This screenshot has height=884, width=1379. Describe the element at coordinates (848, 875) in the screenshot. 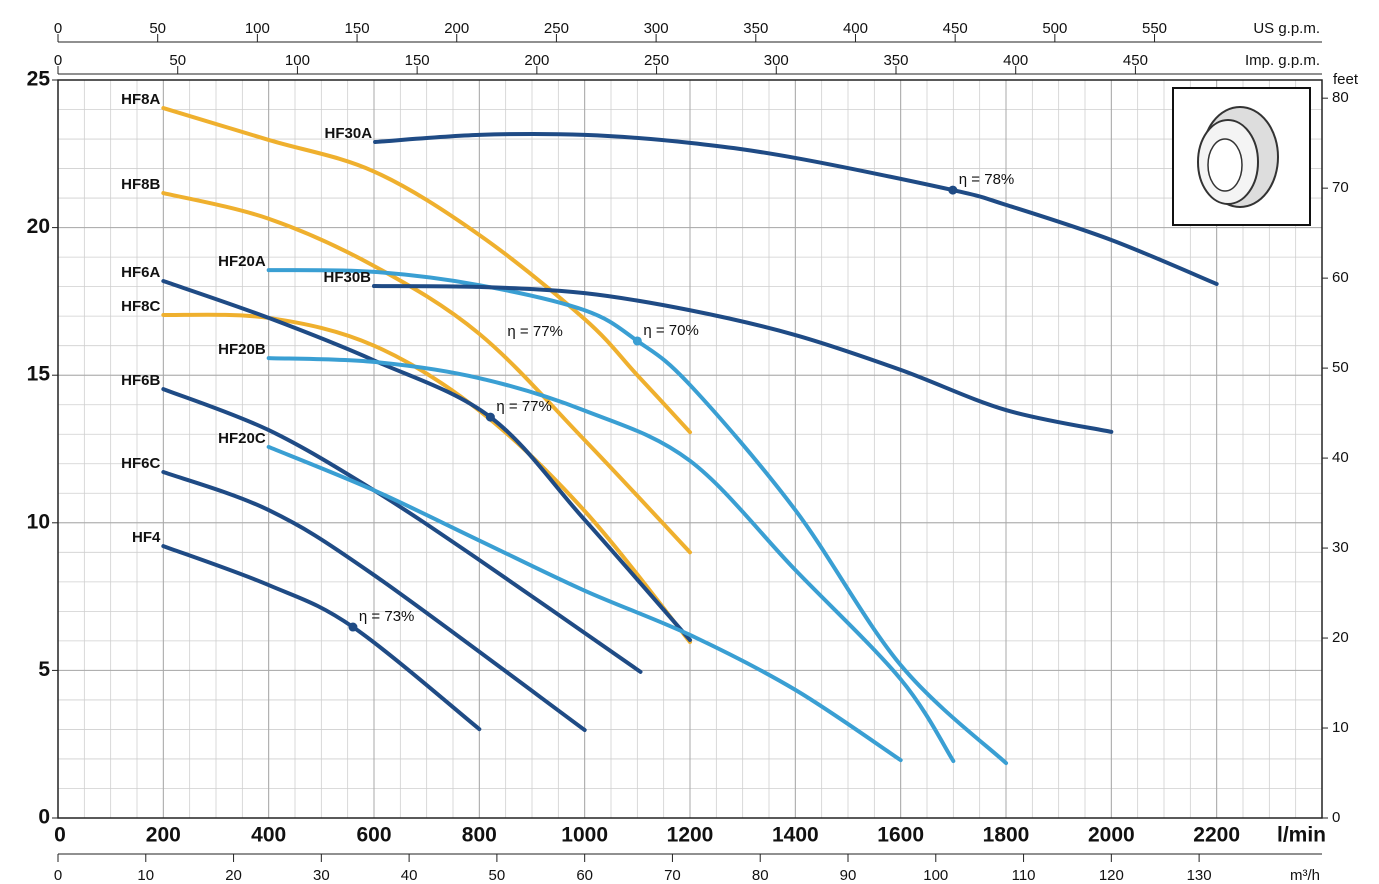

I see `axis-tick-label: 90` at that location.